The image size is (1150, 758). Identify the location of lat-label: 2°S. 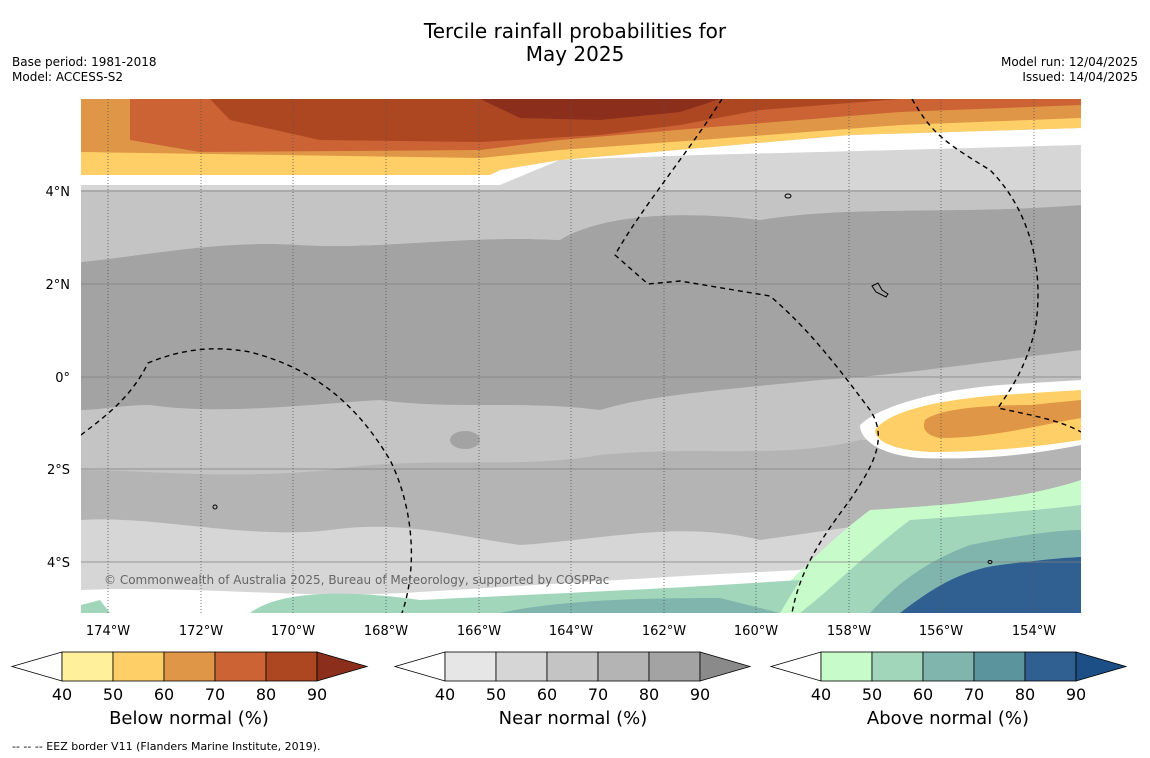
(58, 470).